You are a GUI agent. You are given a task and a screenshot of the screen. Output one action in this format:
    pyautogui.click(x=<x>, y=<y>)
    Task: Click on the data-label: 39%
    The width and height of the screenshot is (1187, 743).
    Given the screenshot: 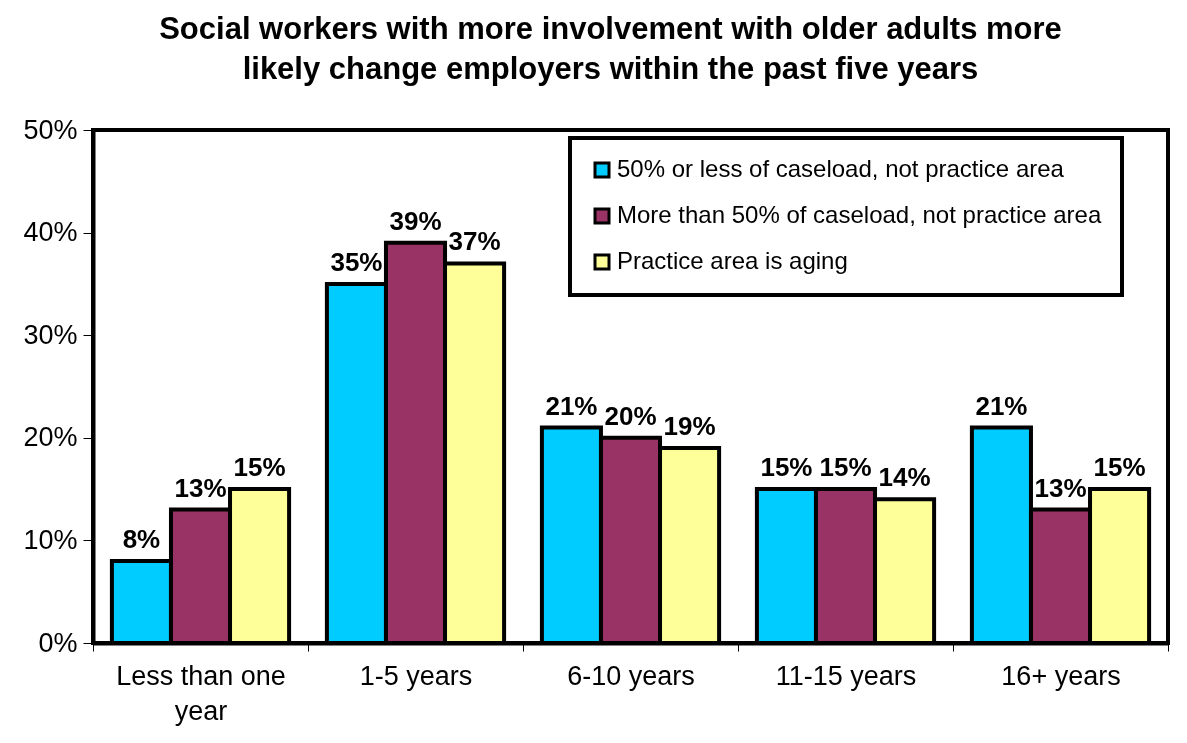 What is the action you would take?
    pyautogui.click(x=415, y=220)
    